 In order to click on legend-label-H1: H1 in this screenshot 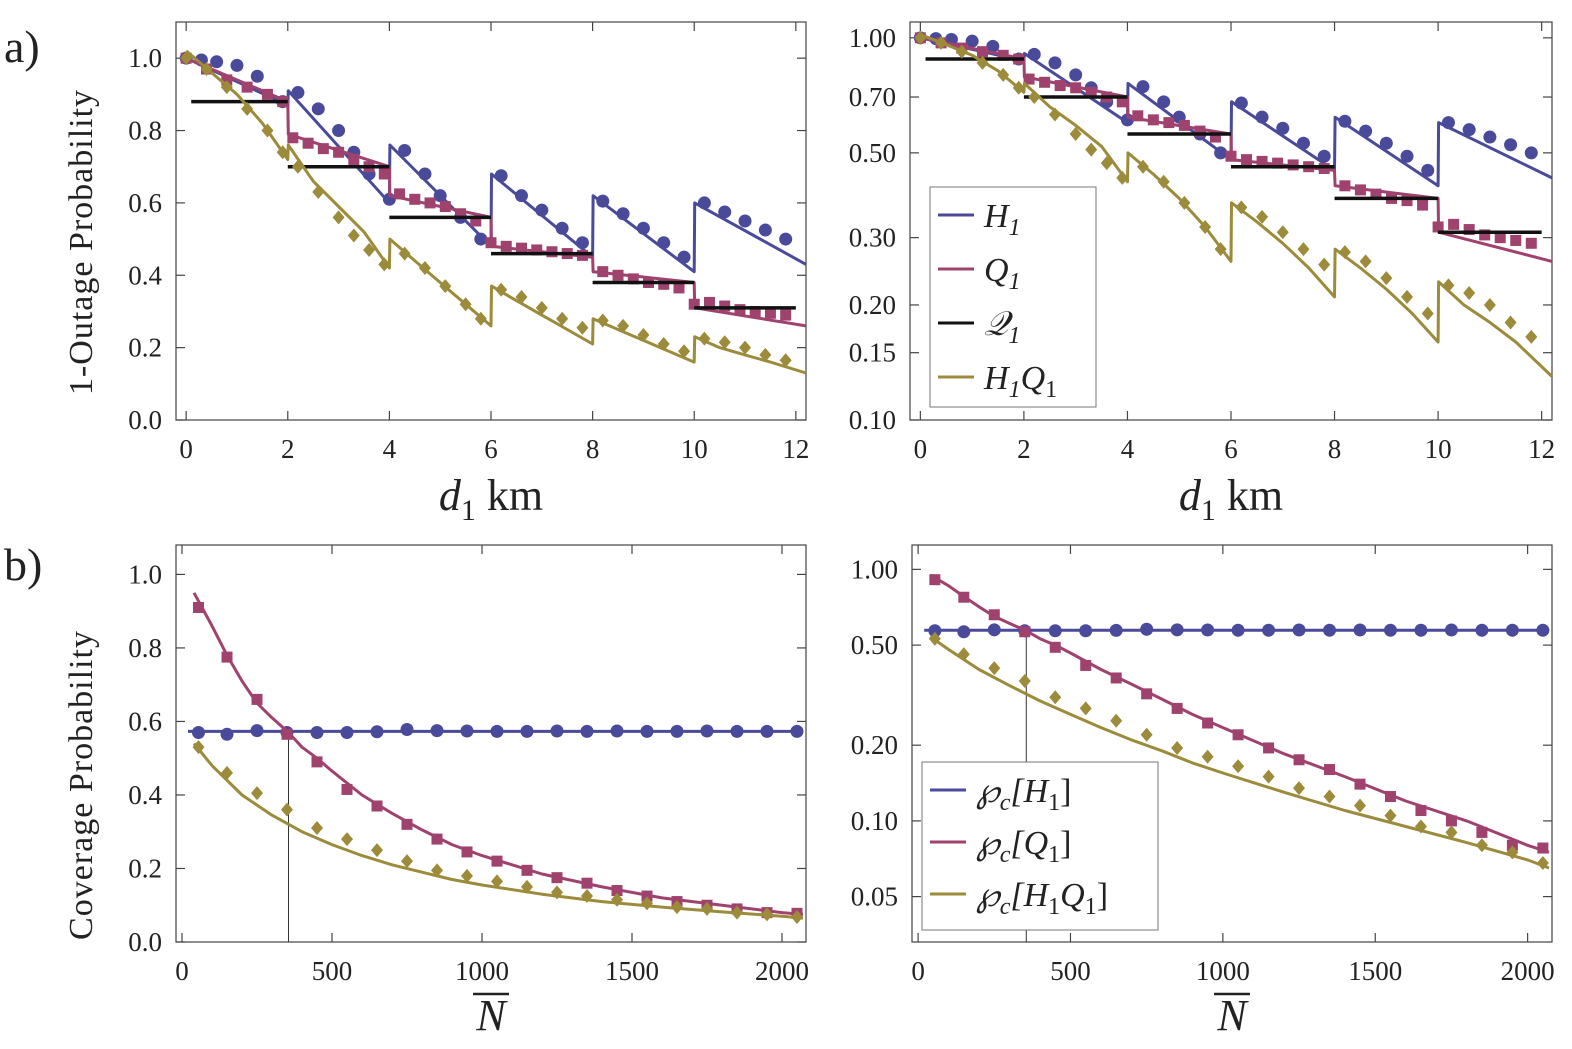, I will do `click(1002, 219)`.